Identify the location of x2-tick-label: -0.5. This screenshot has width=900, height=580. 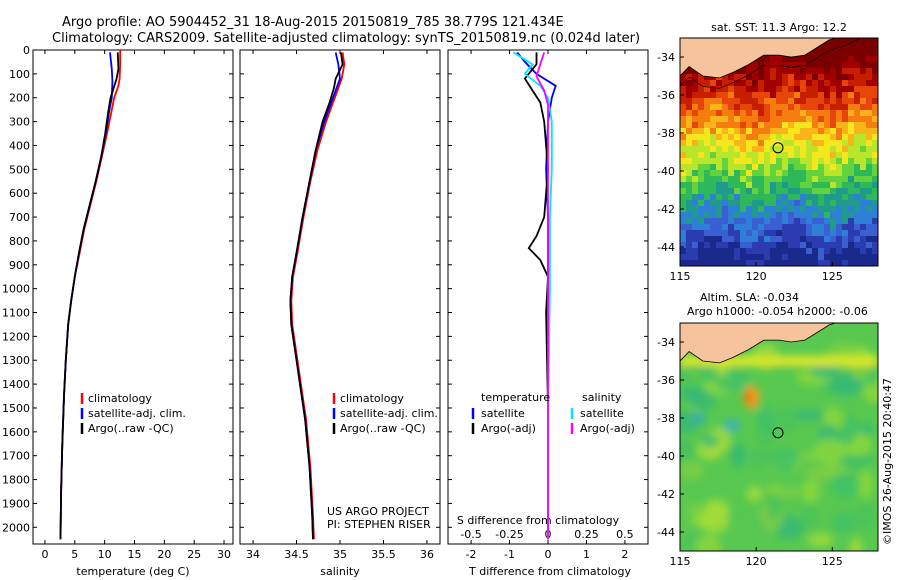
(470, 534).